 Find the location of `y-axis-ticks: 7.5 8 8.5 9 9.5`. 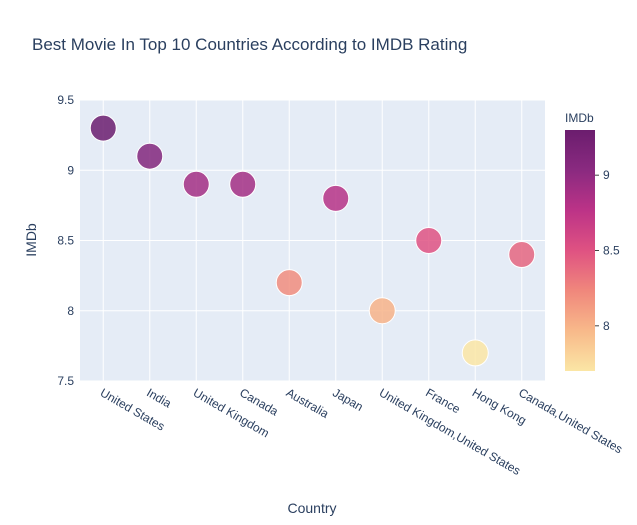

y-axis-ticks: 7.5 8 8.5 9 9.5 is located at coordinates (65, 240).